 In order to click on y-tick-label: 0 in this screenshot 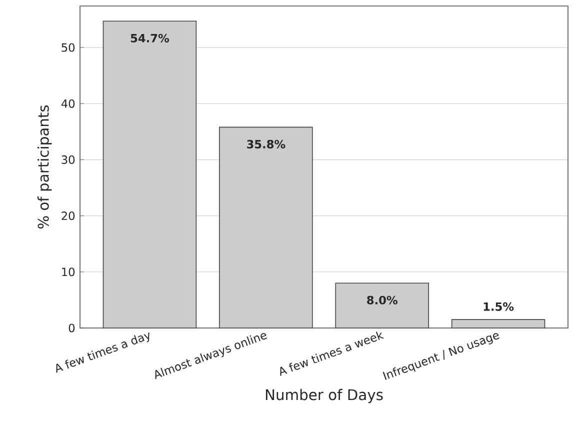, I will do `click(71, 328)`.